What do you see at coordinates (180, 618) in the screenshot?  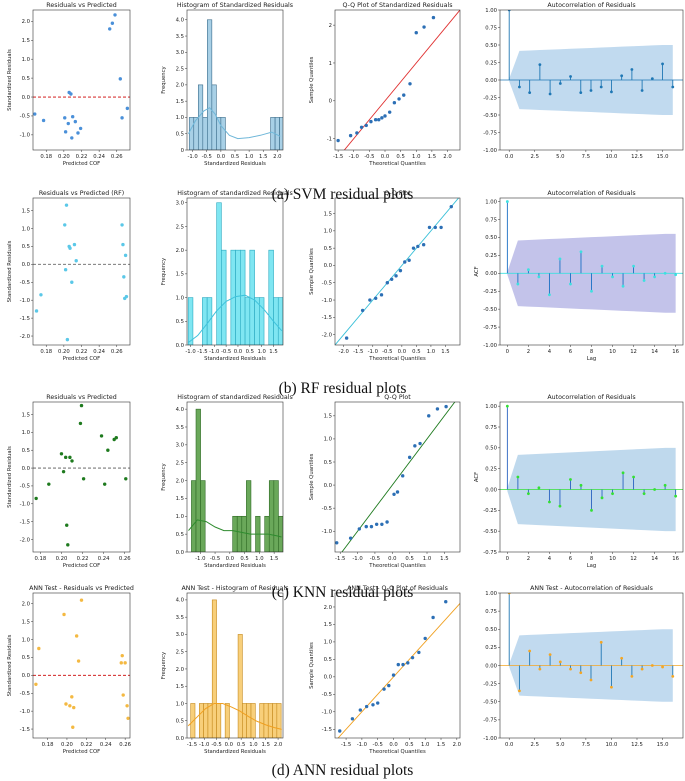 I see `y-tick-label: 3.5` at bounding box center [180, 618].